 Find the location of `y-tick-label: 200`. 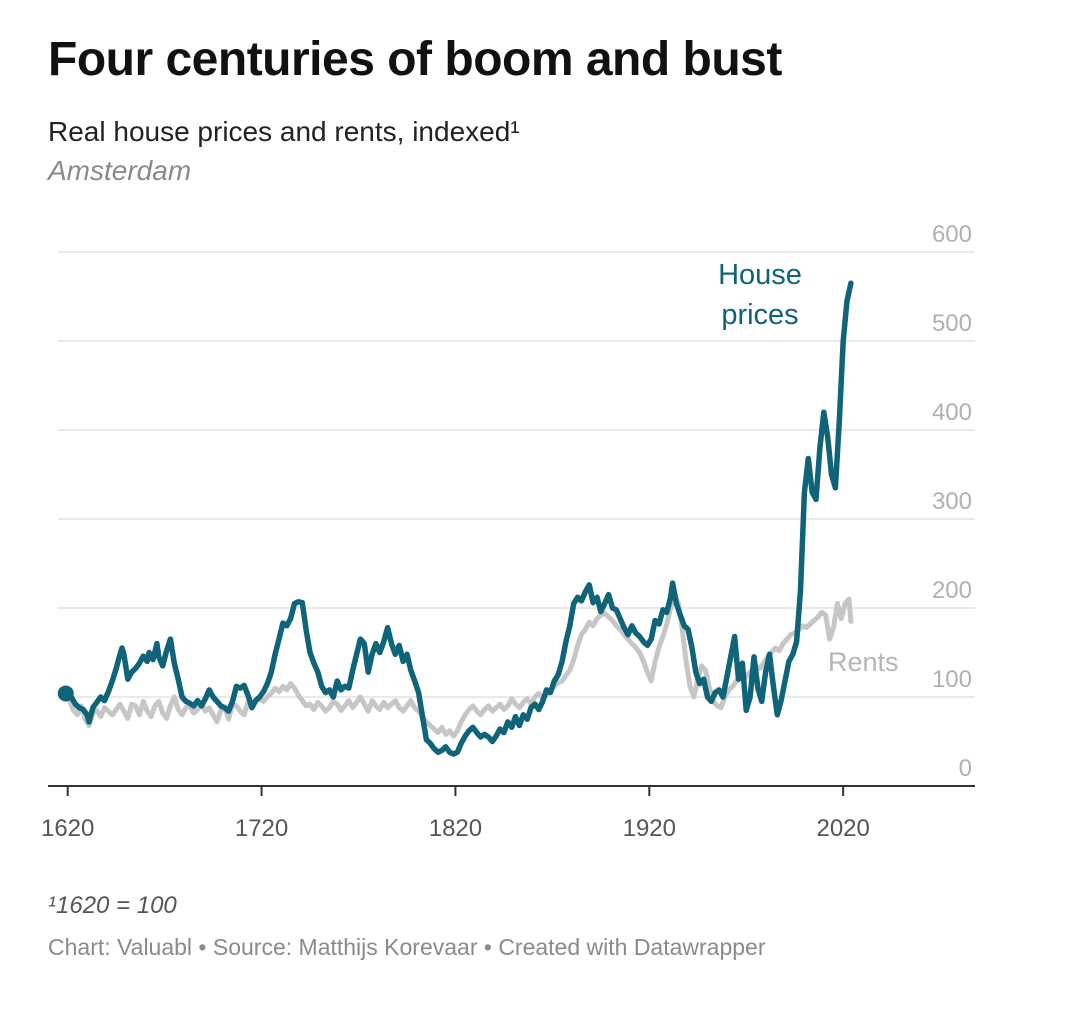

y-tick-label: 200 is located at coordinates (952, 590).